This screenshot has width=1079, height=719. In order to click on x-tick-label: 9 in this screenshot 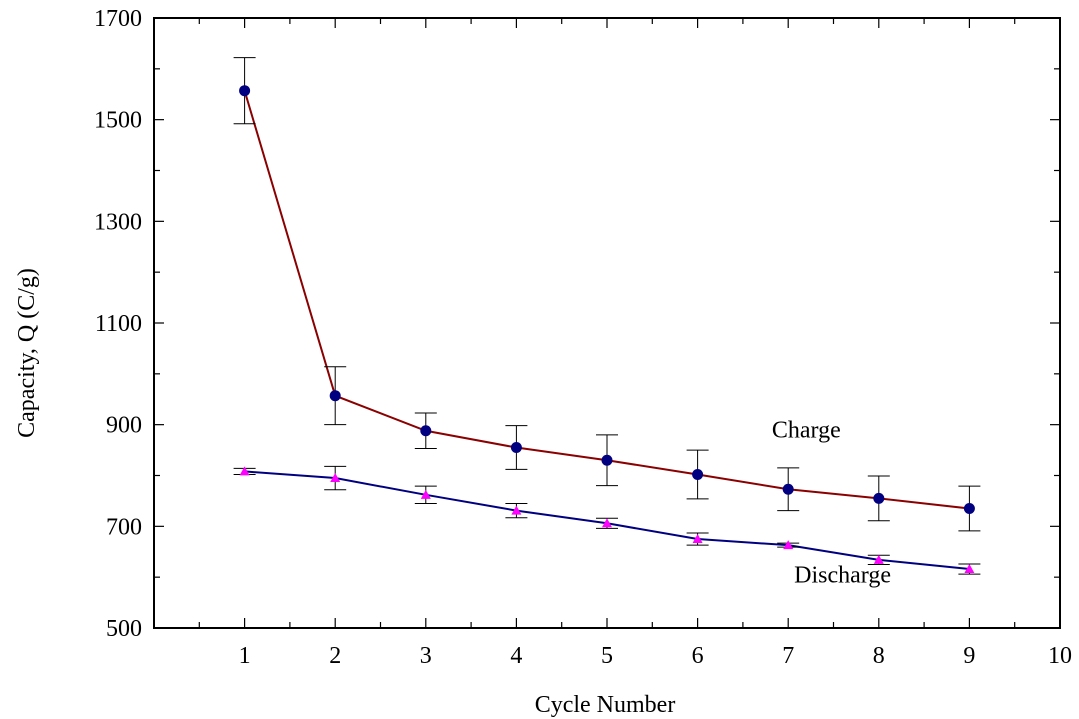, I will do `click(969, 656)`.